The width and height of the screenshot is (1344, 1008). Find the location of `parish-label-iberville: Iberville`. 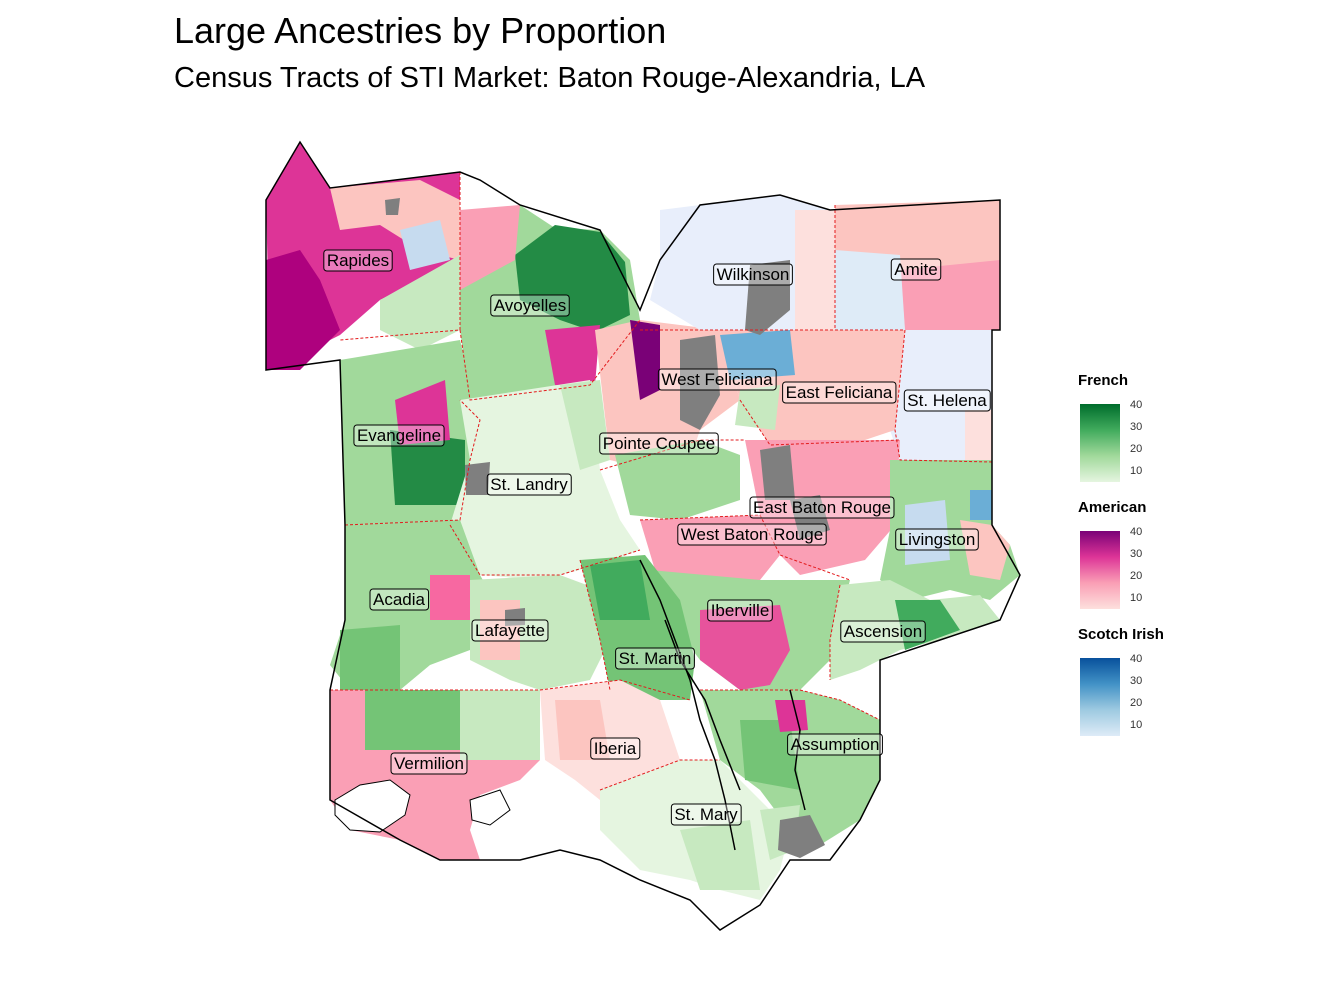

parish-label-iberville: Iberville is located at coordinates (740, 610).